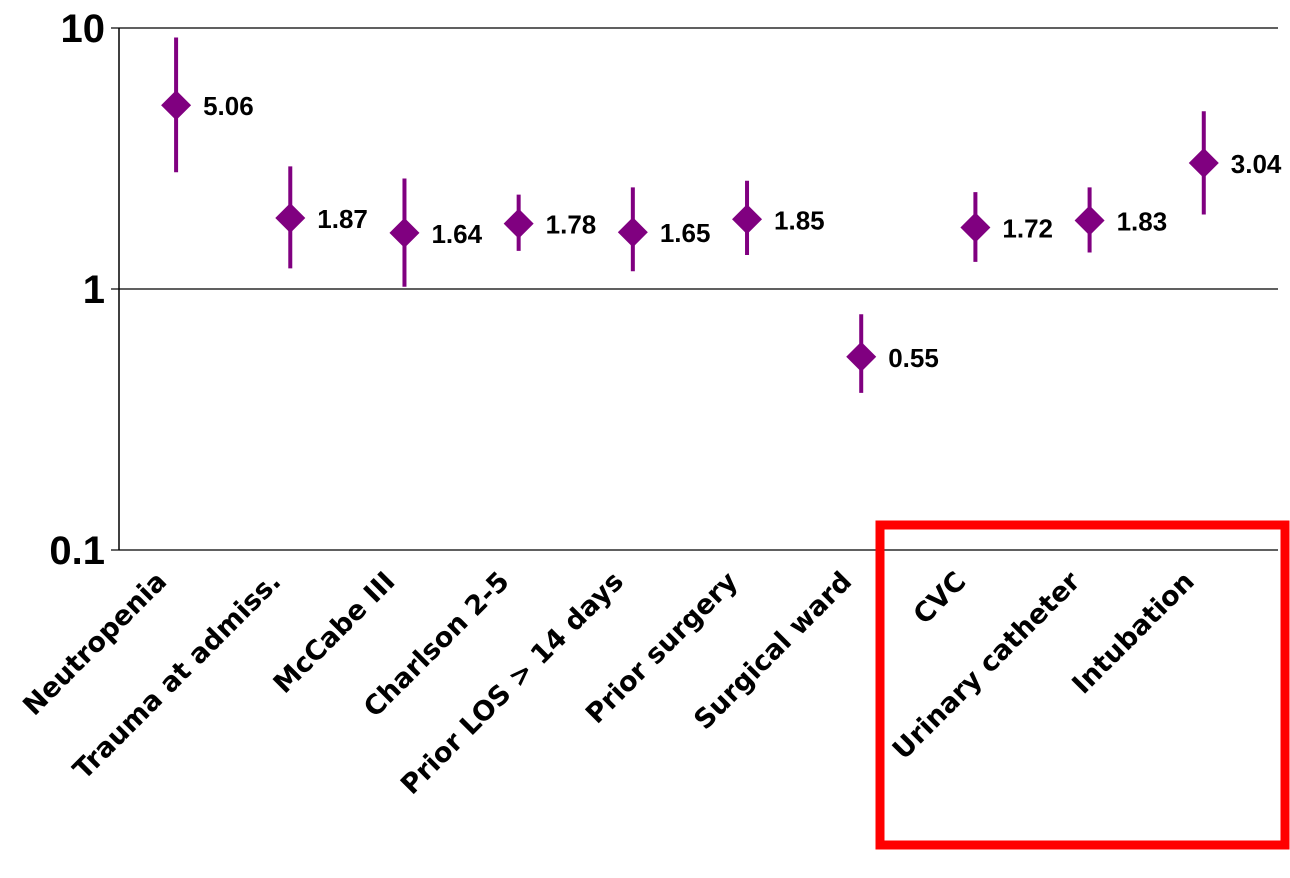  What do you see at coordinates (1027, 229) in the screenshot?
I see `data-value-label: 1.72` at bounding box center [1027, 229].